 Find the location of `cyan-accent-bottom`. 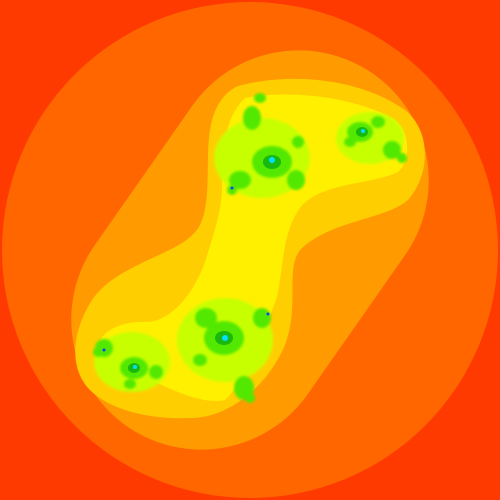

cyan-accent-bottom is located at coordinates (225, 338).